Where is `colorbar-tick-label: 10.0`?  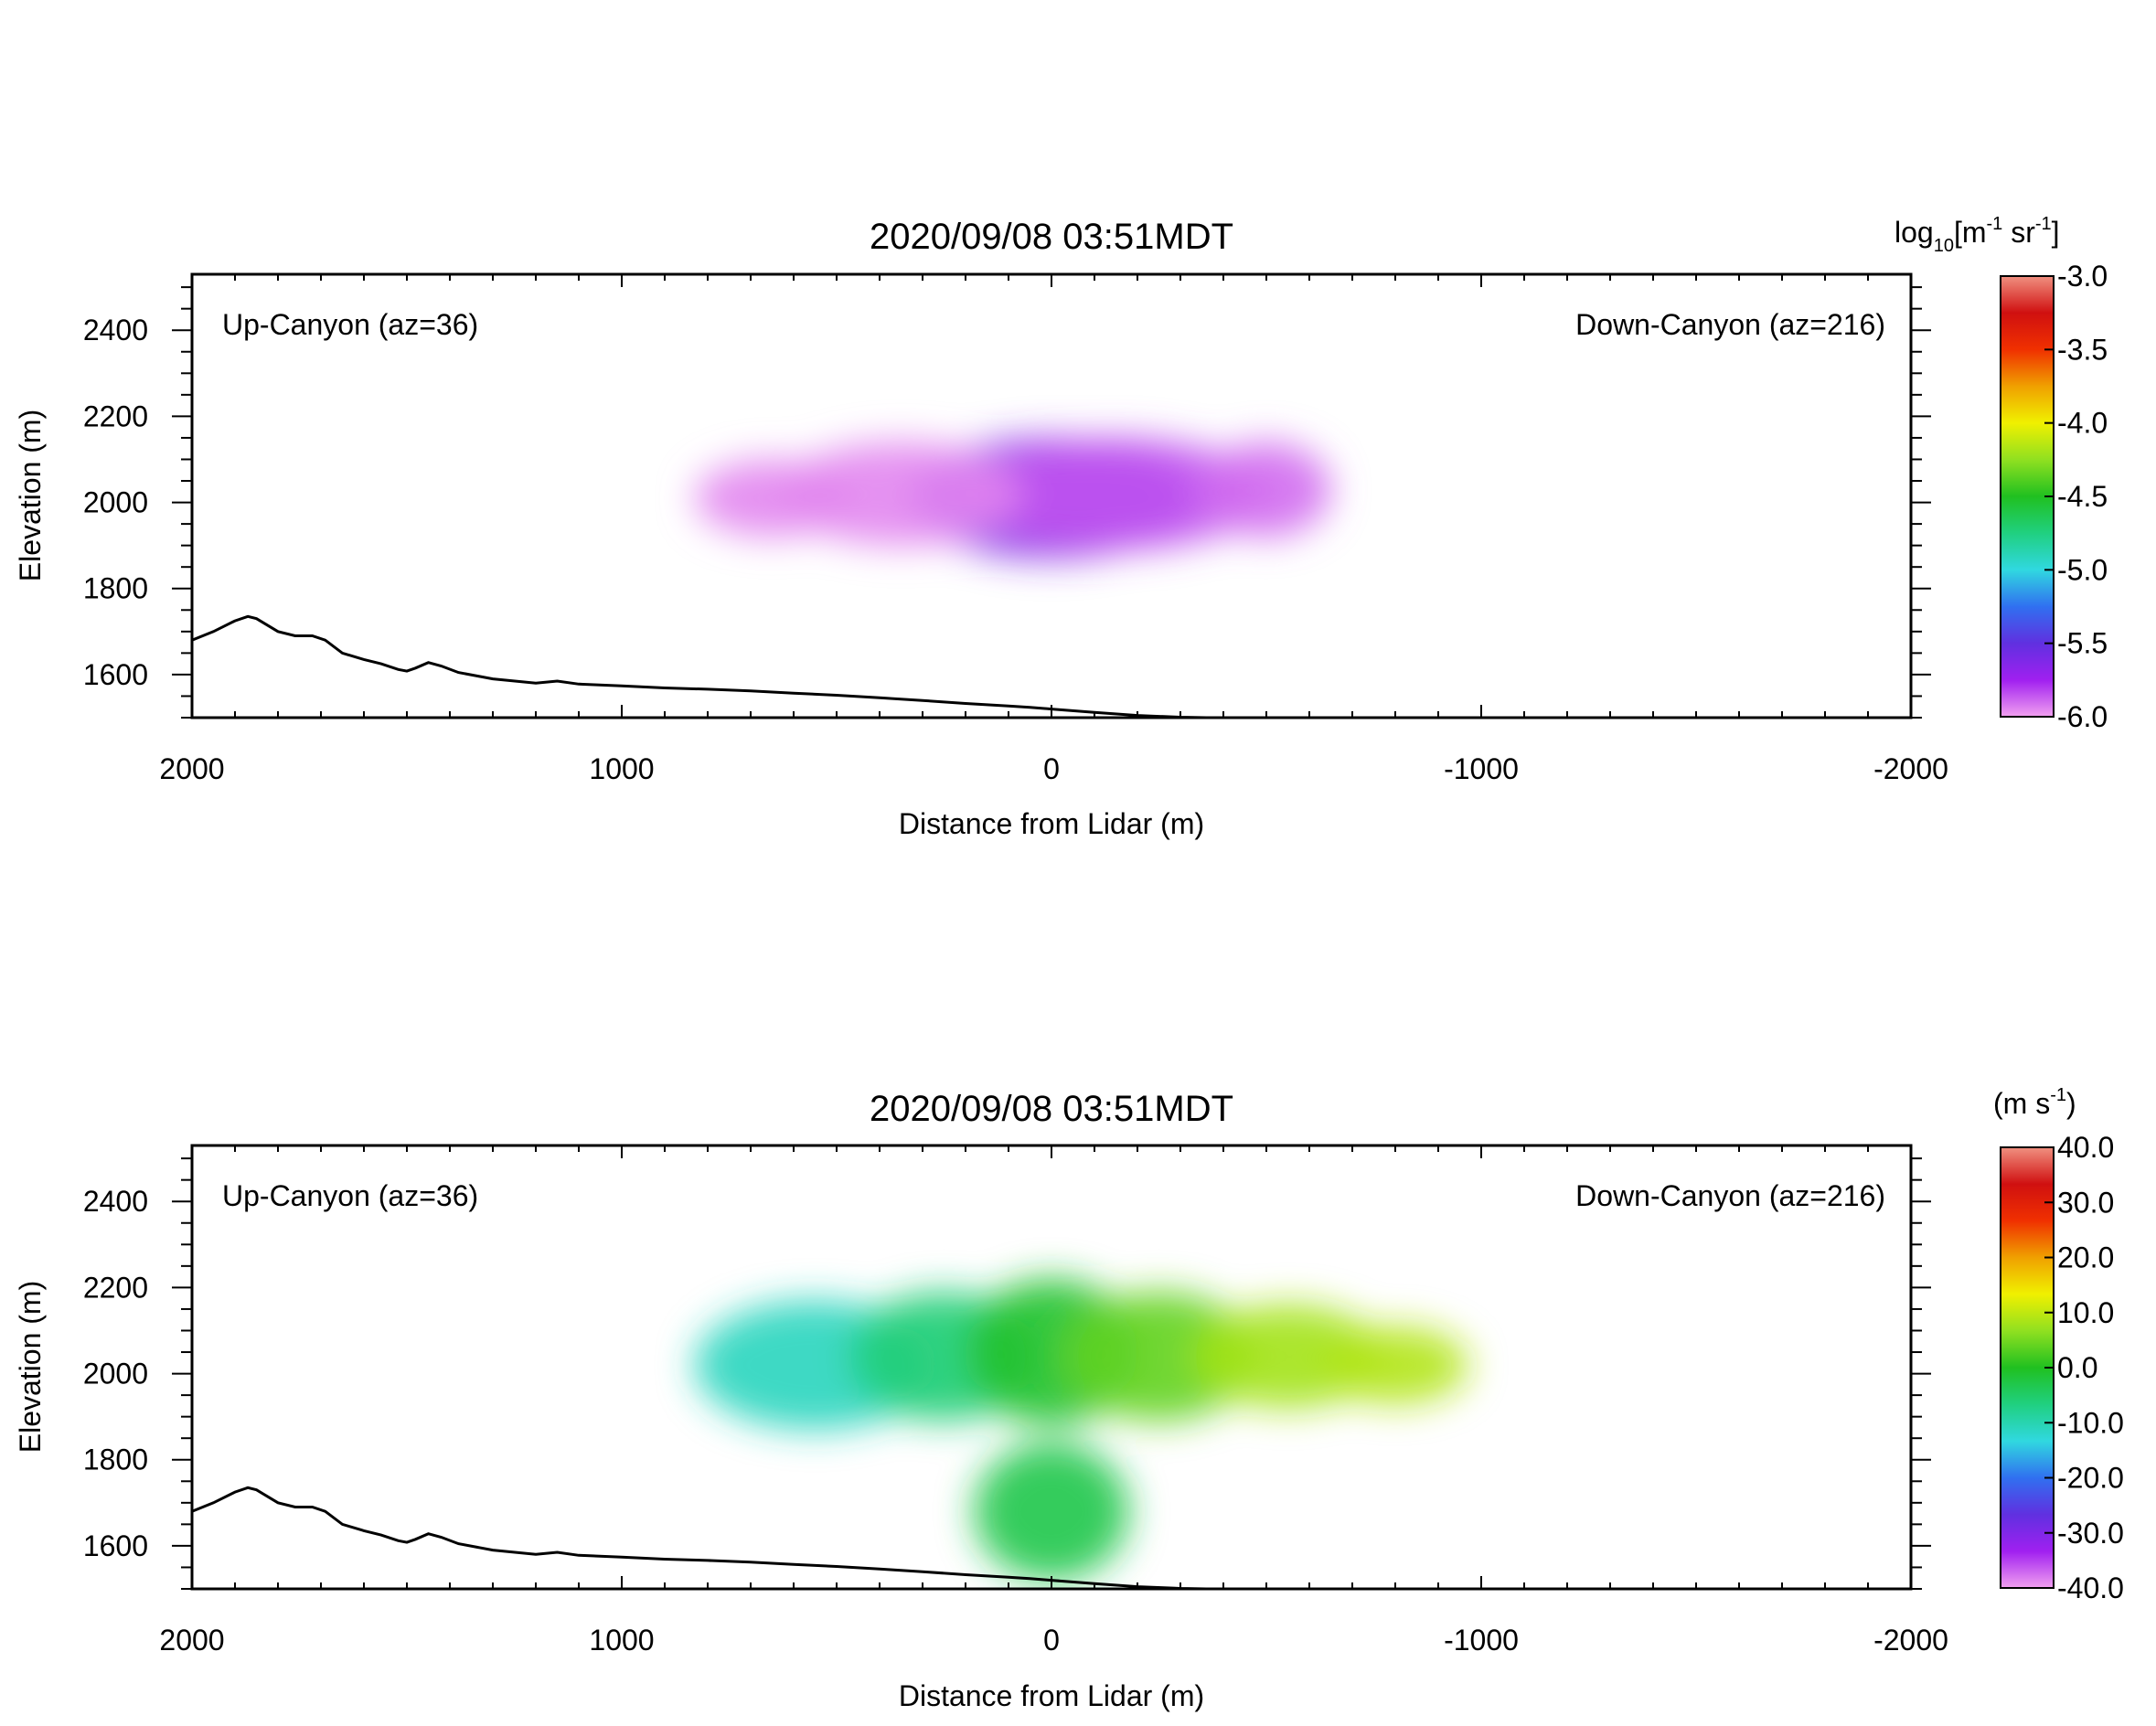 colorbar-tick-label: 10.0 is located at coordinates (2085, 1312).